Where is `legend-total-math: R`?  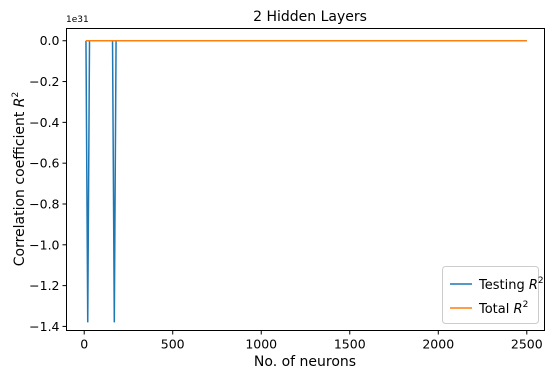
legend-total-math: R is located at coordinates (518, 309).